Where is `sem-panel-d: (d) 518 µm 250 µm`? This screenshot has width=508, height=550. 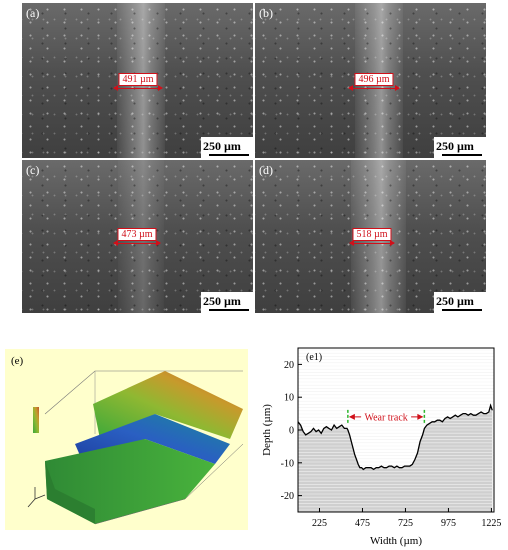
sem-panel-d: (d) 518 µm 250 µm is located at coordinates (370, 236).